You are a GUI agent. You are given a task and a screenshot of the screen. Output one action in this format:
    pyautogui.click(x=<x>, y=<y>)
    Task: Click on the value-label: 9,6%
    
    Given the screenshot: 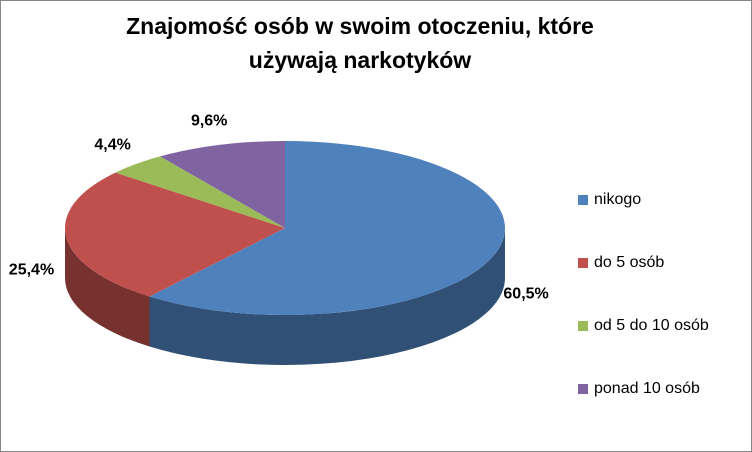 What is the action you would take?
    pyautogui.click(x=209, y=120)
    